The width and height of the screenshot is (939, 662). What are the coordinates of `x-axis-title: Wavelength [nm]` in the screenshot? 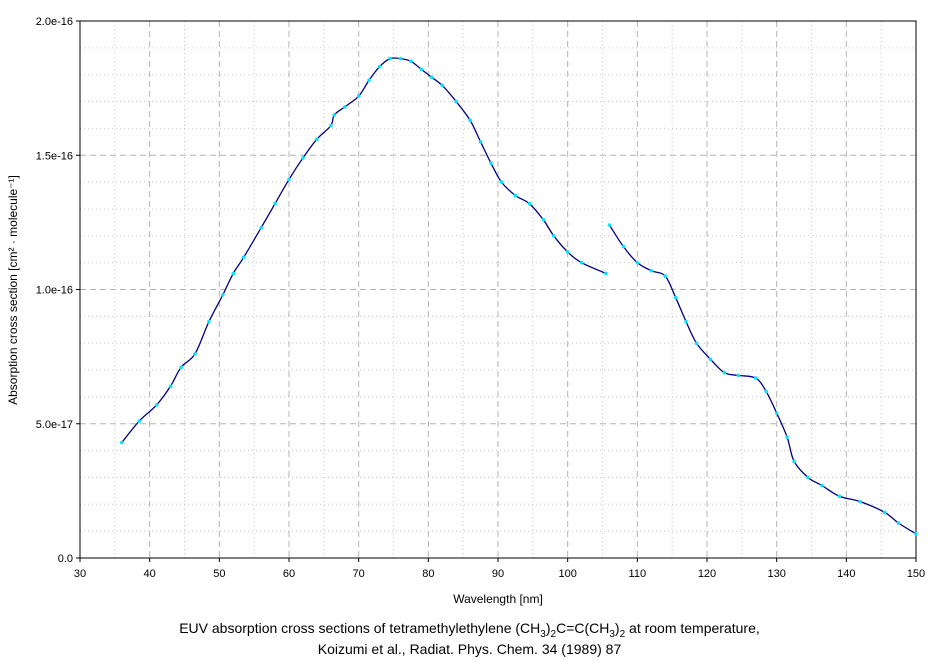 It's located at (498, 599).